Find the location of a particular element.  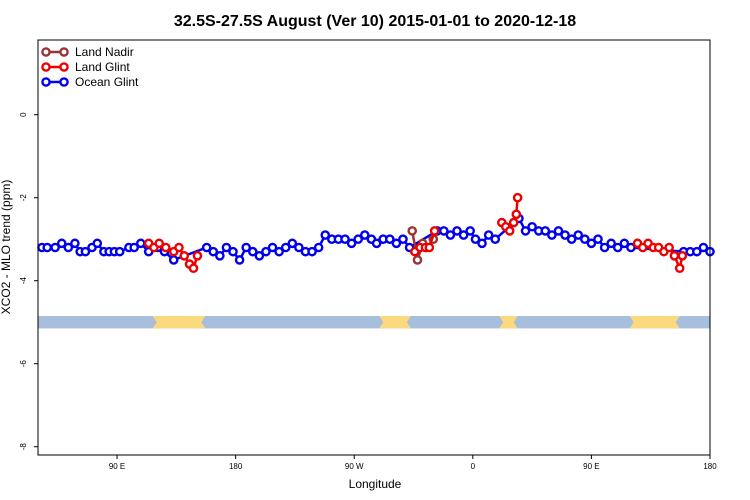

y-tick-label: -8 is located at coordinates (23, 447).